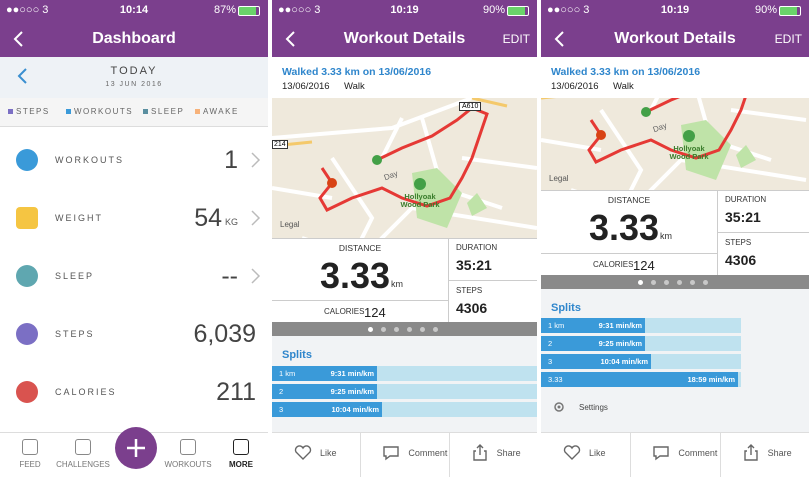 This screenshot has width=809, height=477. I want to click on split-label: 2, so click(550, 343).